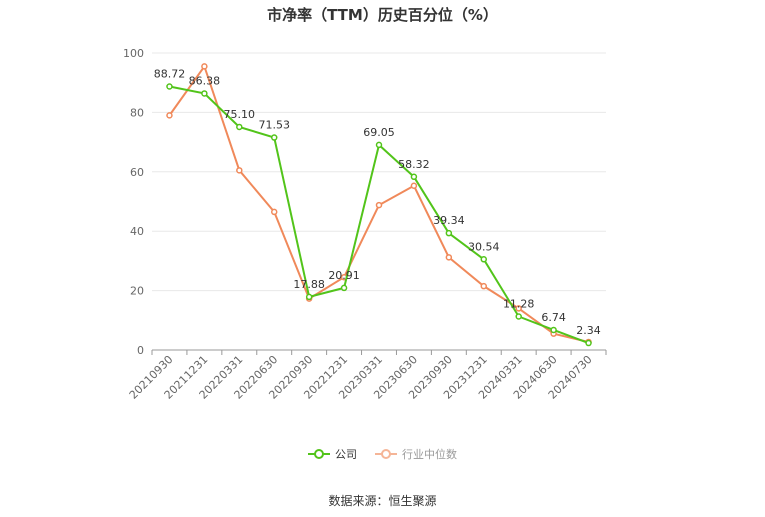 The width and height of the screenshot is (765, 517). What do you see at coordinates (519, 303) in the screenshot?
I see `data-label: 11.28` at bounding box center [519, 303].